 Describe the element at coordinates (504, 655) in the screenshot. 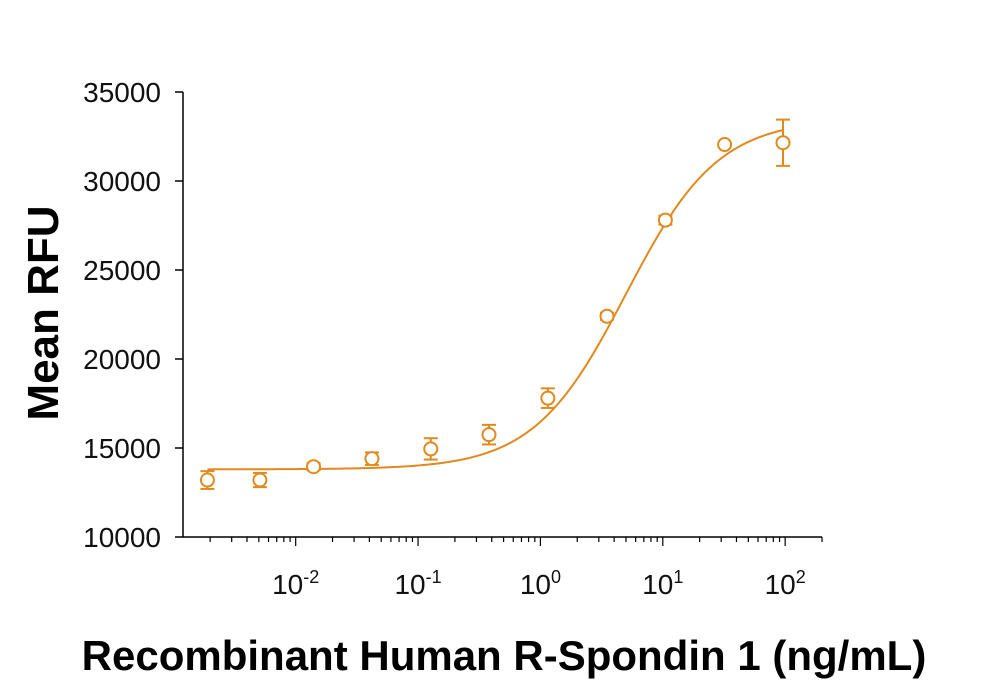

I see `x-axis-title: Recombinant Human R-Spondin 1 (ng/mL)` at that location.